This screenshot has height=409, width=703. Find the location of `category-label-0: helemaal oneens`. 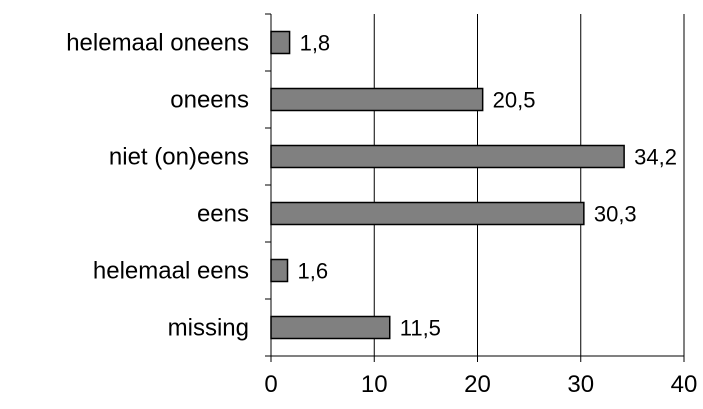

category-label-0: helemaal oneens is located at coordinates (157, 43).